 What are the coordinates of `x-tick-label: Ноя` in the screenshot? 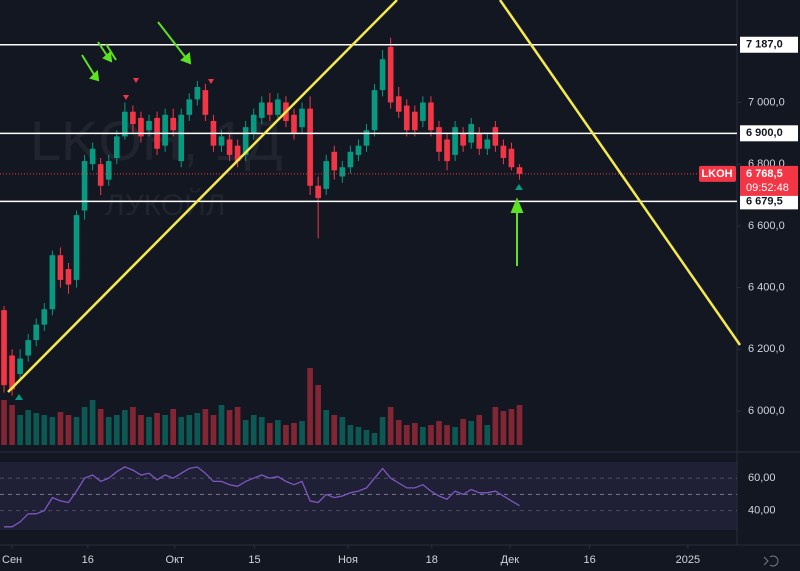 It's located at (348, 560).